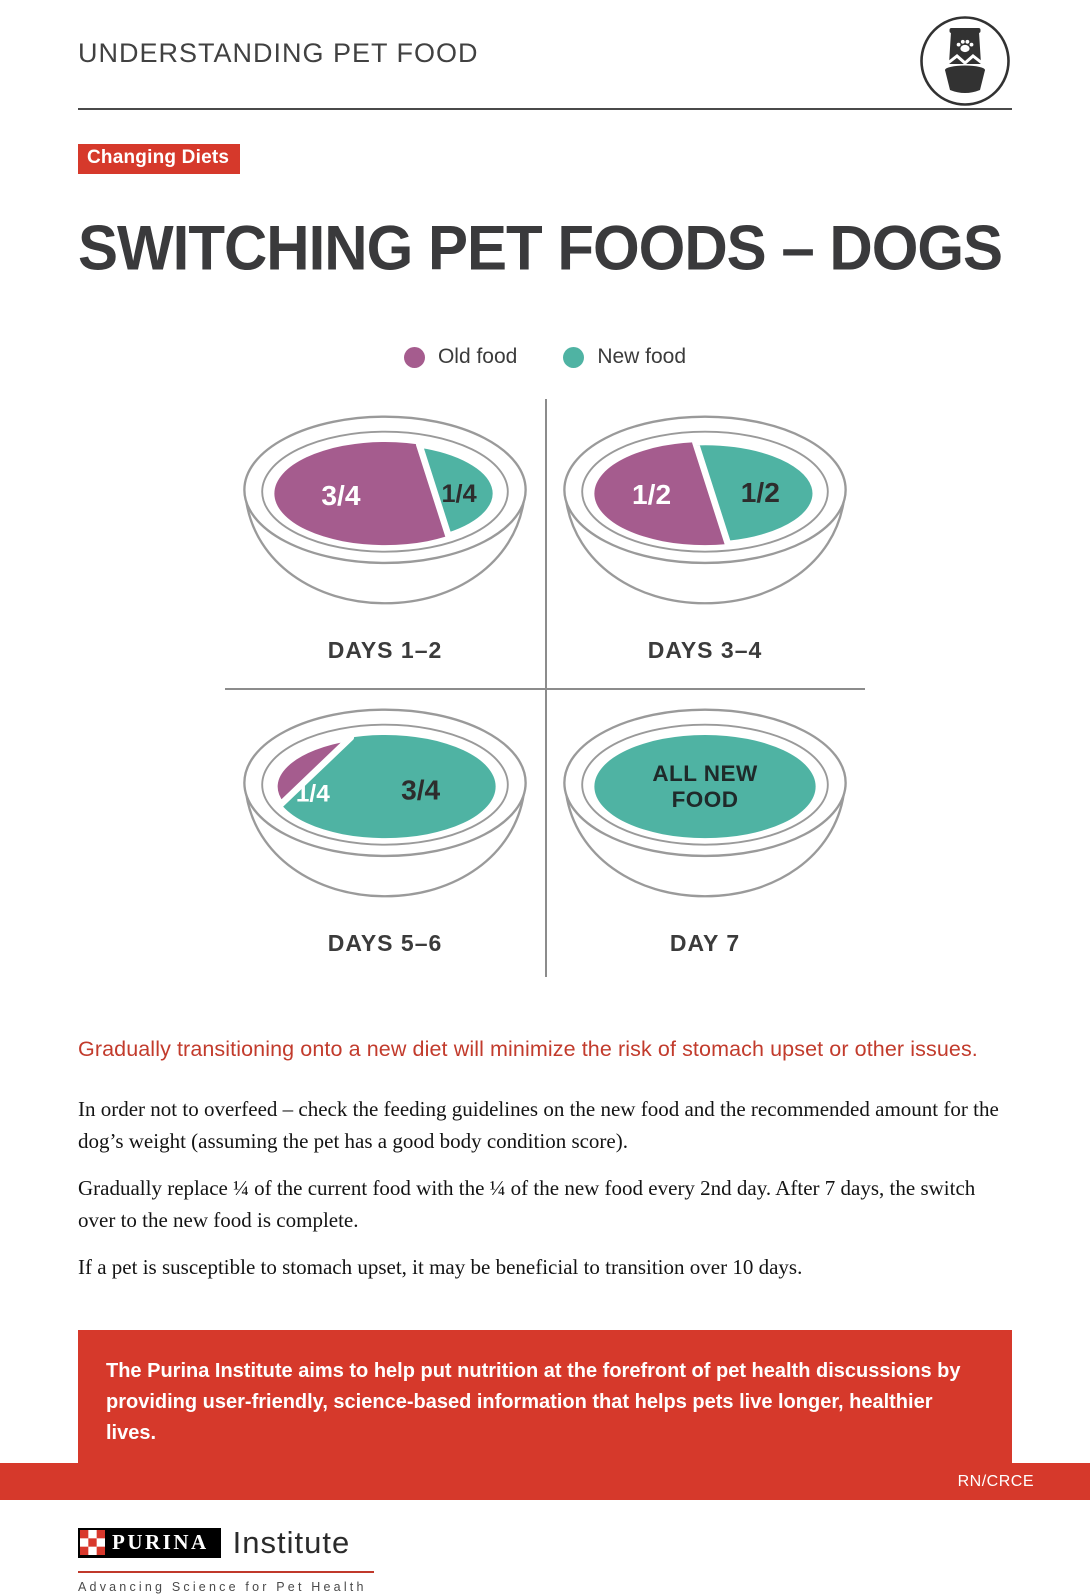 Image resolution: width=1090 pixels, height=1594 pixels. What do you see at coordinates (705, 943) in the screenshot?
I see `bowl-caption: DAY 7` at bounding box center [705, 943].